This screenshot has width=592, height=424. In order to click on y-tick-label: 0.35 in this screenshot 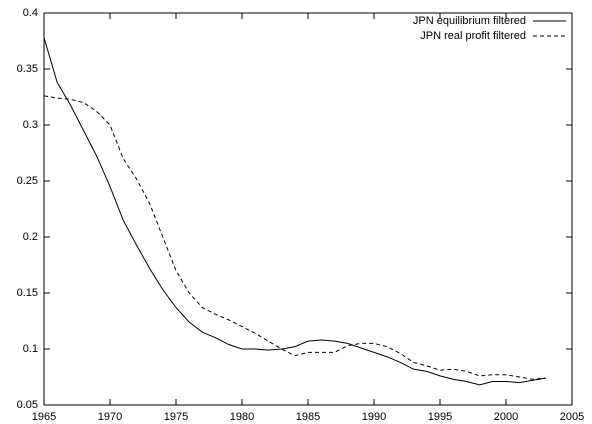, I will do `click(27, 69)`.